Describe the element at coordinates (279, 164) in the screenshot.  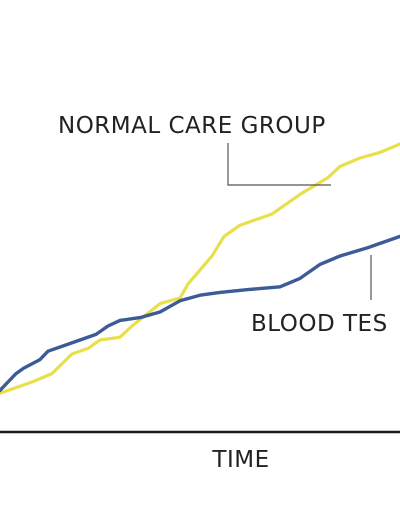
I see `annotation-leader-normal-care` at that location.